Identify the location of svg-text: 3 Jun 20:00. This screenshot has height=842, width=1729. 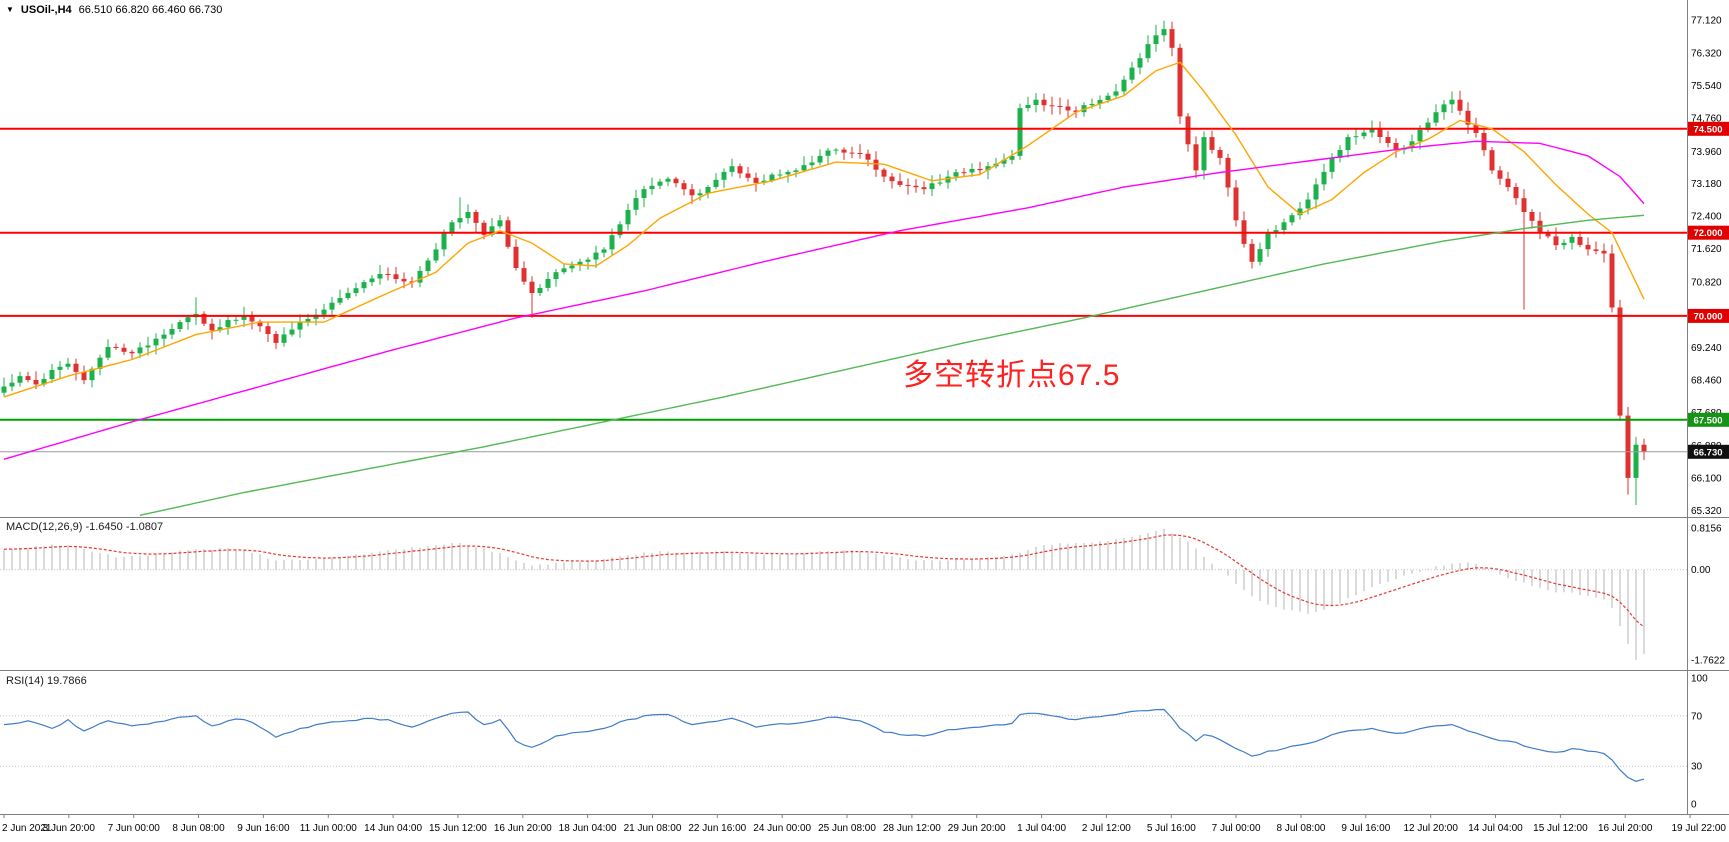
(69, 828).